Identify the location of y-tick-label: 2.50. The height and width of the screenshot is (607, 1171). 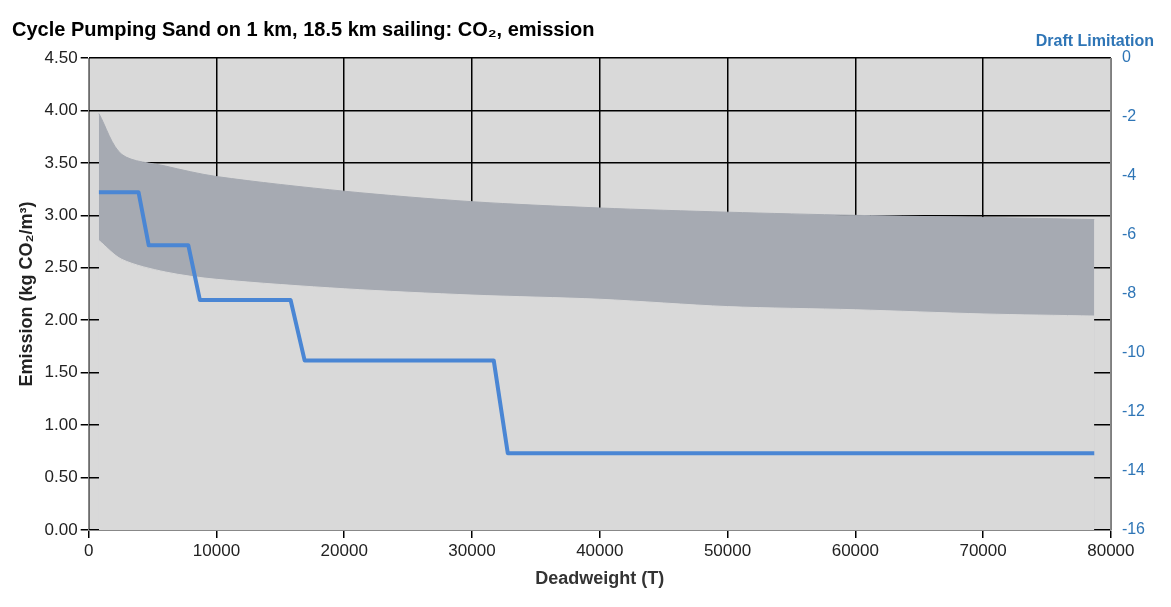
(61, 267).